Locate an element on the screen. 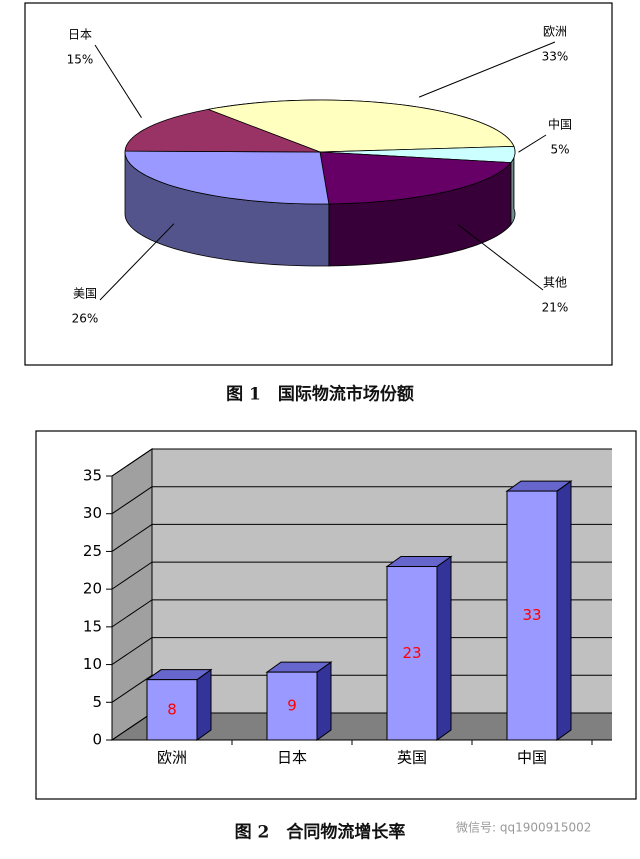  y-tick-label: 20 is located at coordinates (92, 589).